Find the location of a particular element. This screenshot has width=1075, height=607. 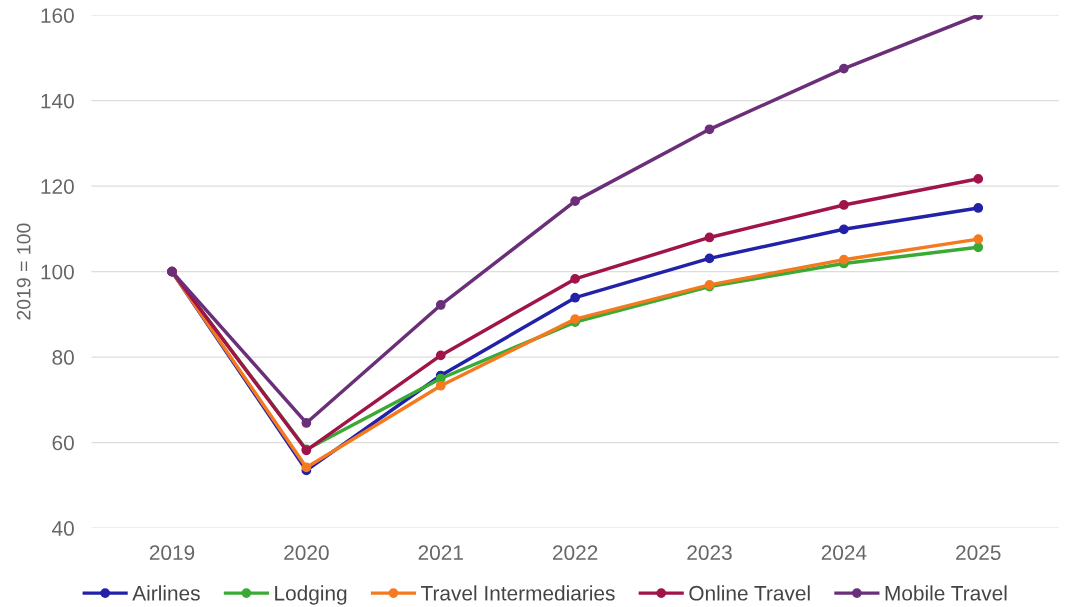

legend-label: Mobile Travel is located at coordinates (946, 593).